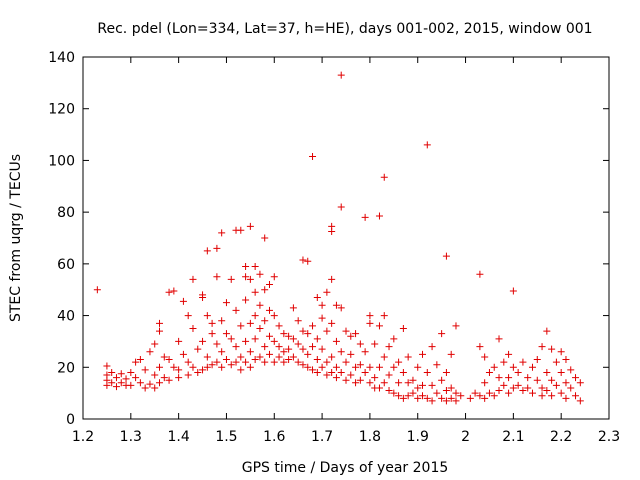 This screenshot has width=640, height=480. I want to click on x-tick-label: 1.8, so click(370, 437).